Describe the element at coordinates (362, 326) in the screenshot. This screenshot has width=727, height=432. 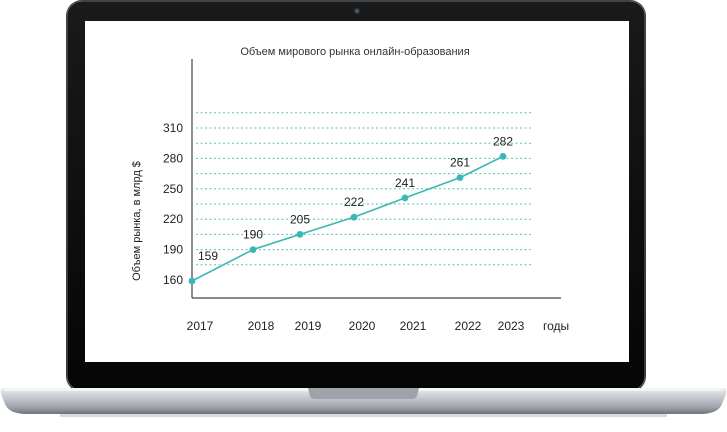
I see `x-tick-label: 2020` at that location.